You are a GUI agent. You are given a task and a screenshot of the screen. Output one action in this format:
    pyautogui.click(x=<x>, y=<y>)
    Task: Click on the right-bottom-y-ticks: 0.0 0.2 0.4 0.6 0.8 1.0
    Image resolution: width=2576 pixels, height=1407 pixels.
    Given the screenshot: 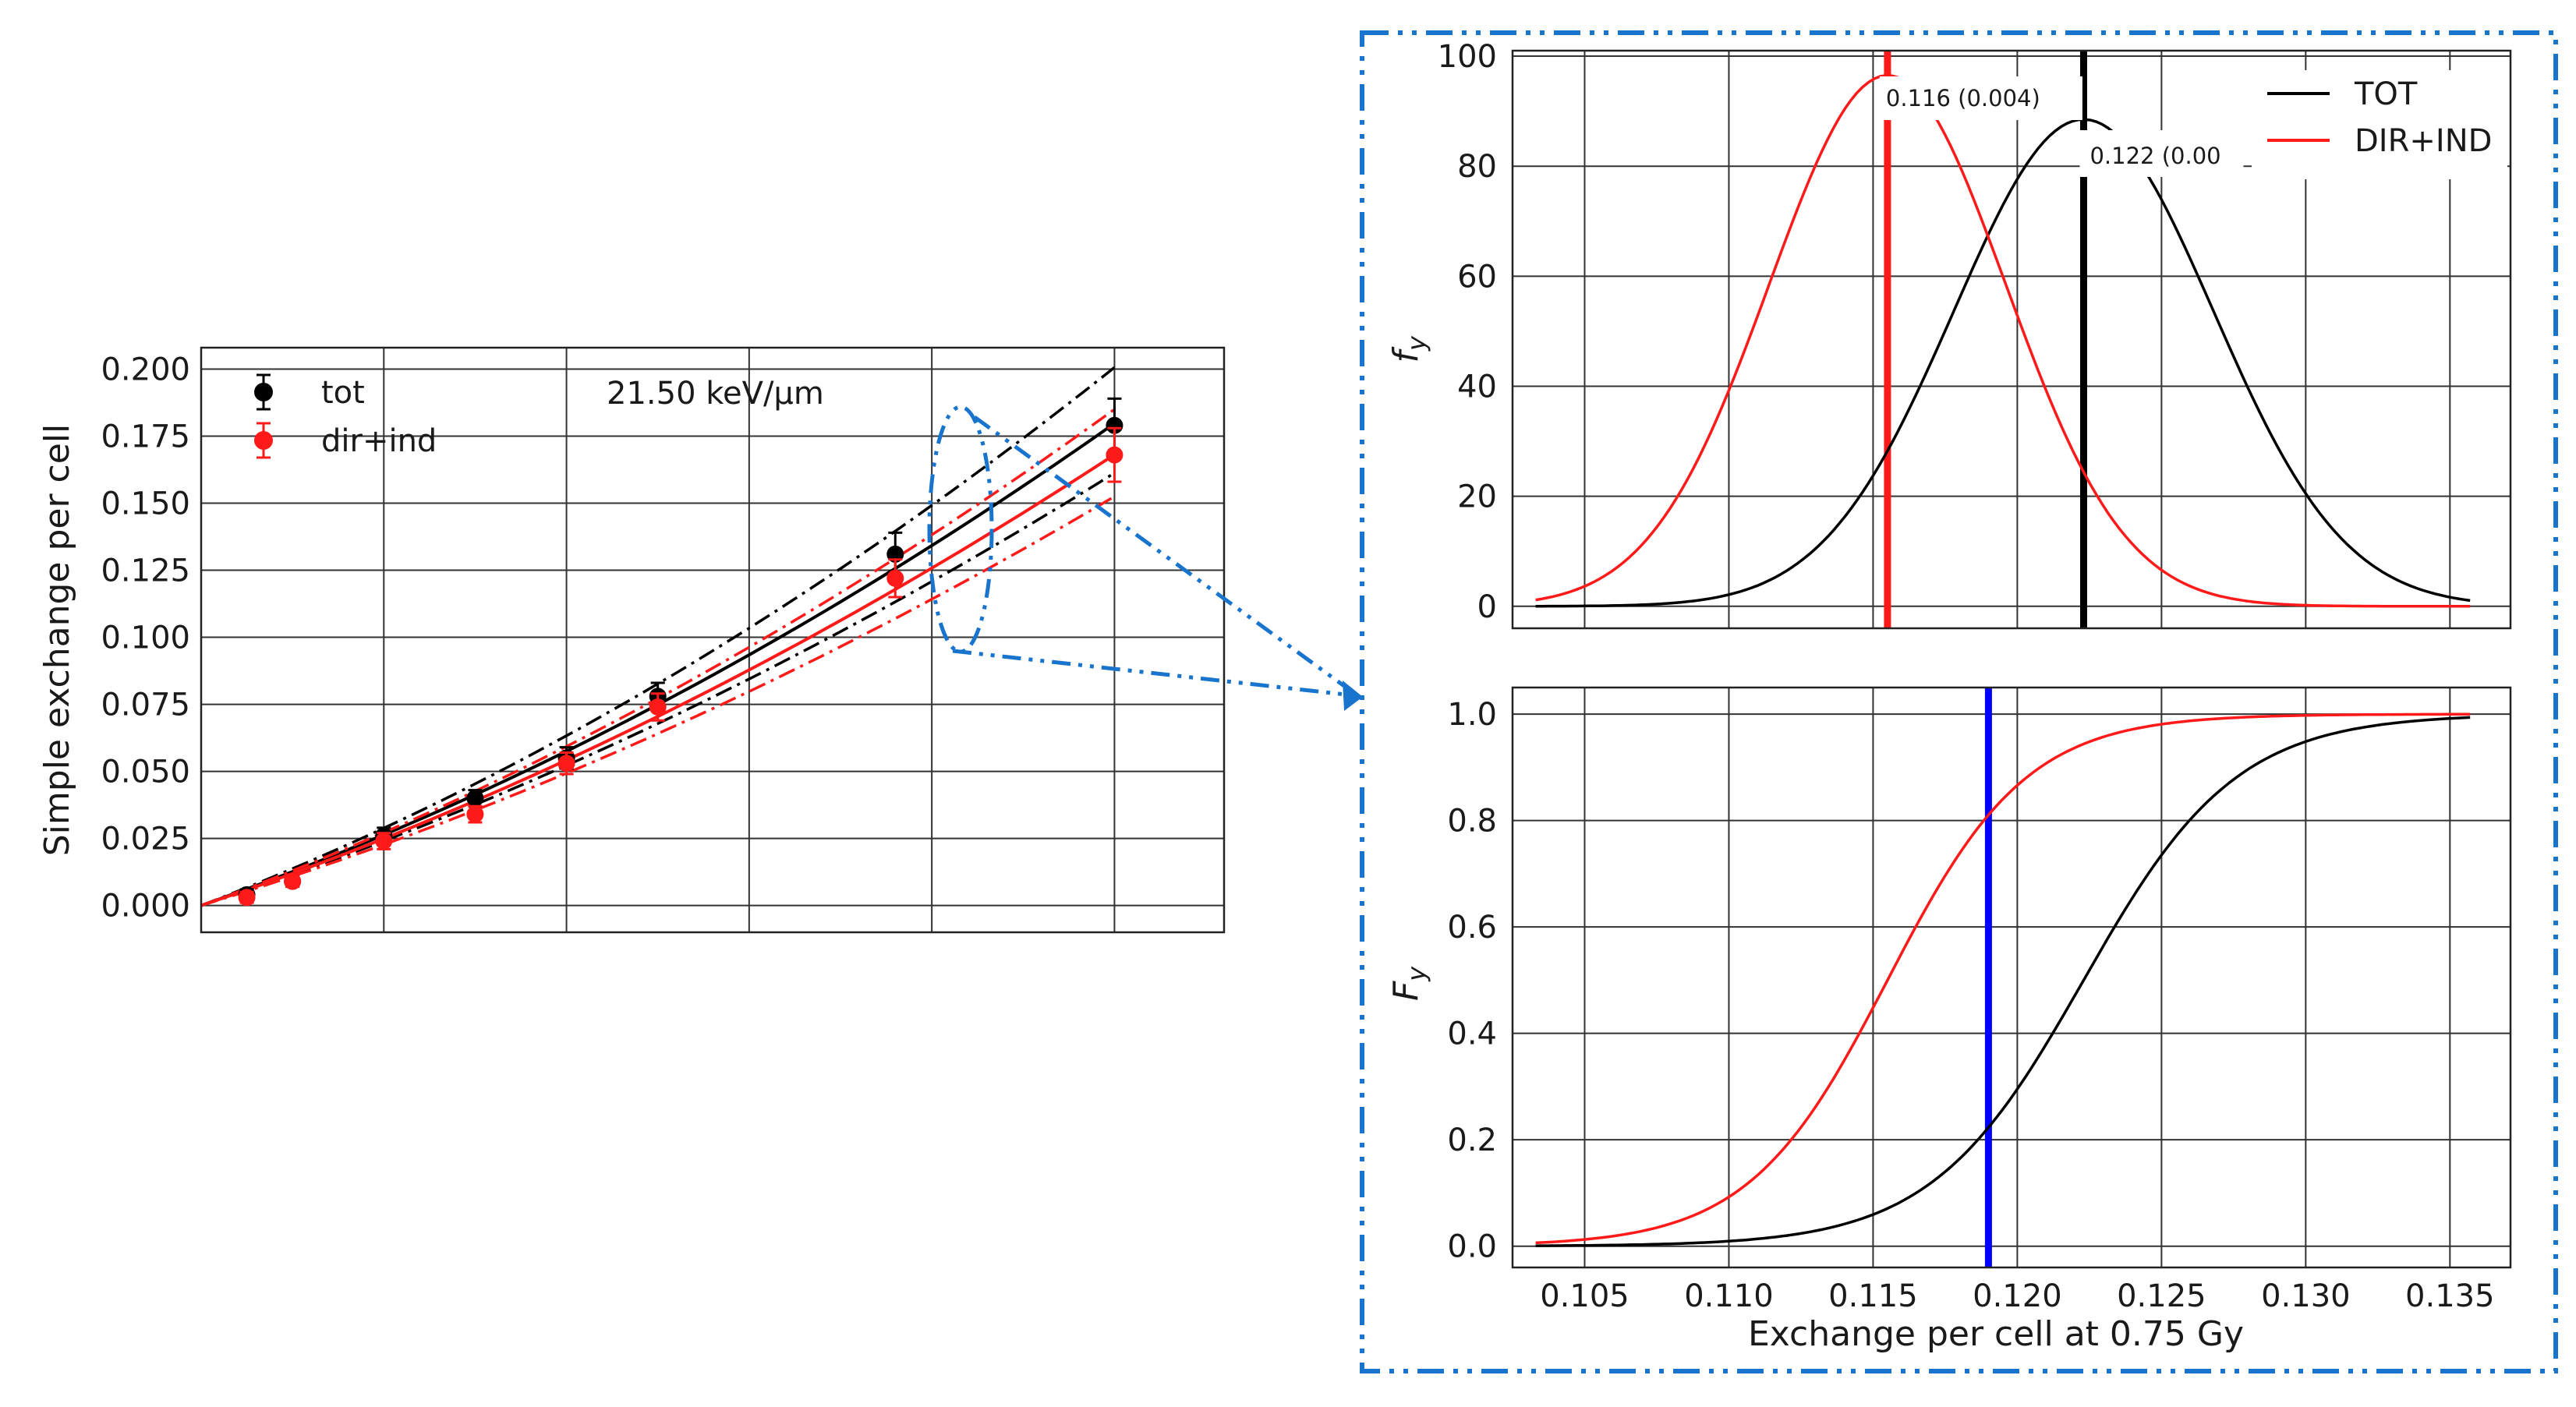 What is the action you would take?
    pyautogui.click(x=1472, y=981)
    